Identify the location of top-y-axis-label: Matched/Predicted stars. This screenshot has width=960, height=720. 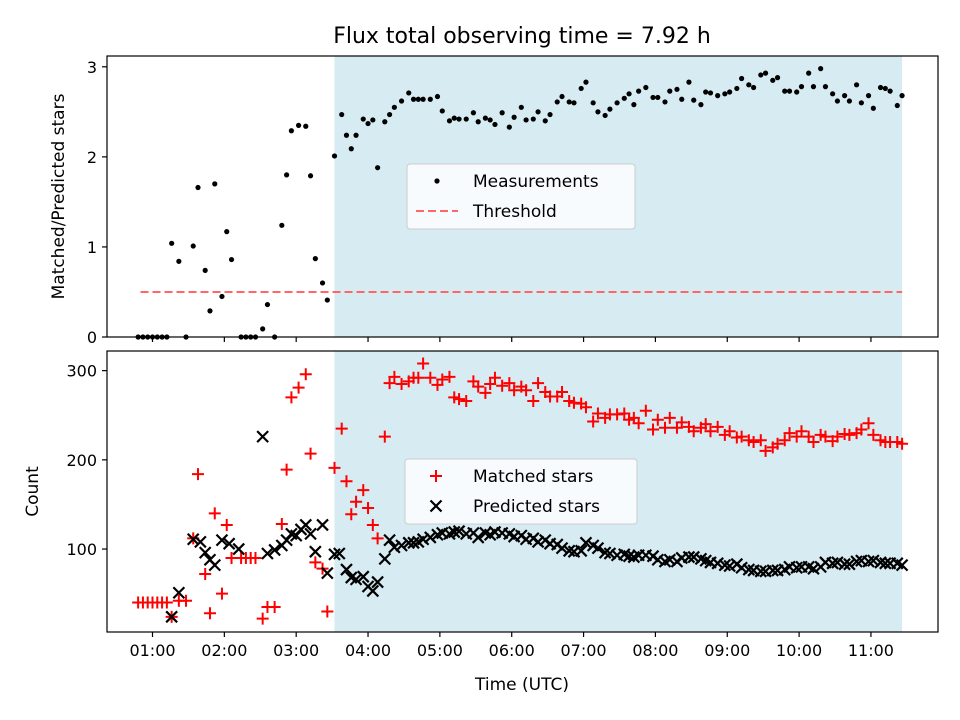
(59, 196).